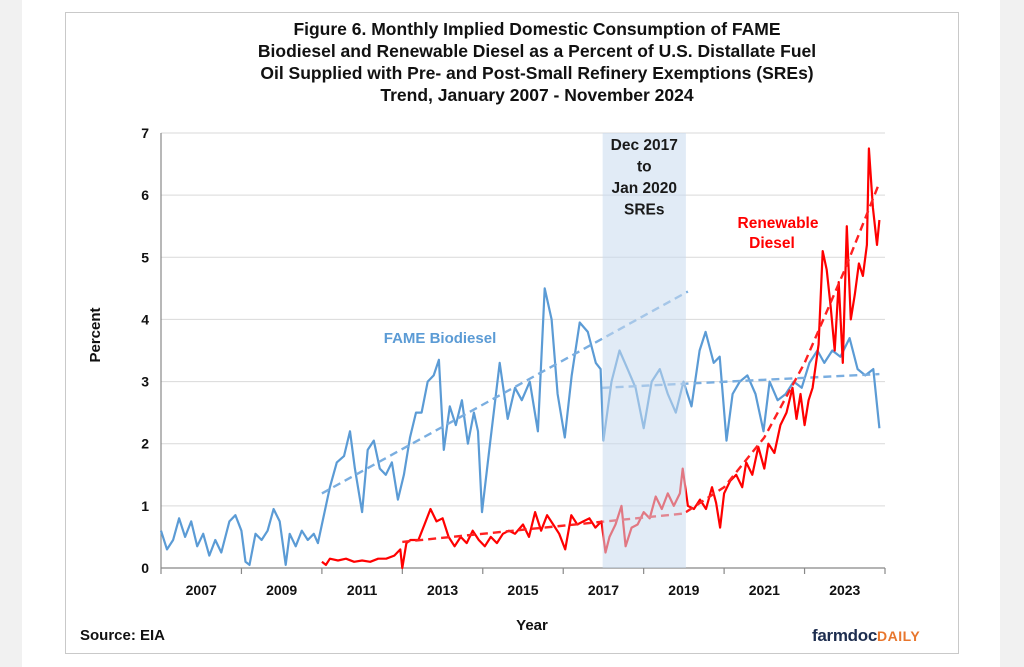  I want to click on source-note: Source: EIA, so click(123, 635).